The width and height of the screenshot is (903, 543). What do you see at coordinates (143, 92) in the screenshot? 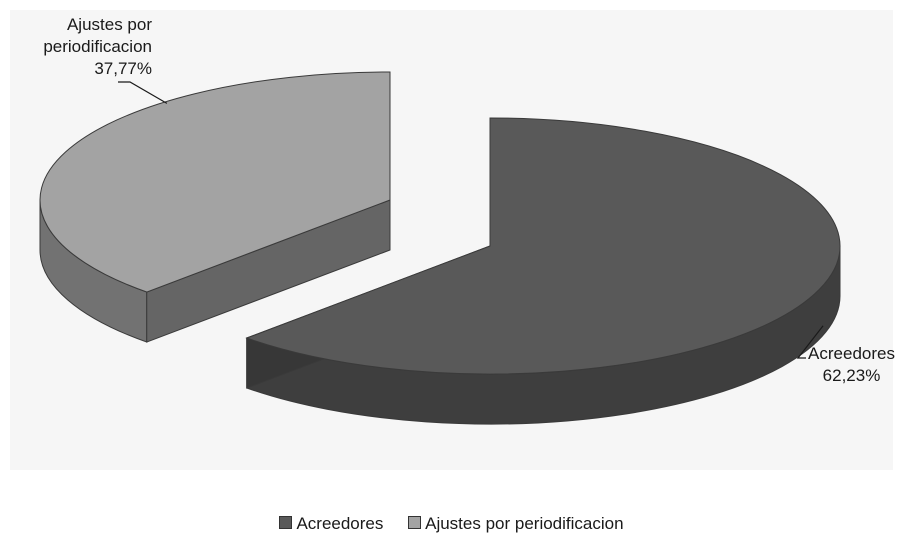
I see `leader-line-ajustes` at bounding box center [143, 92].